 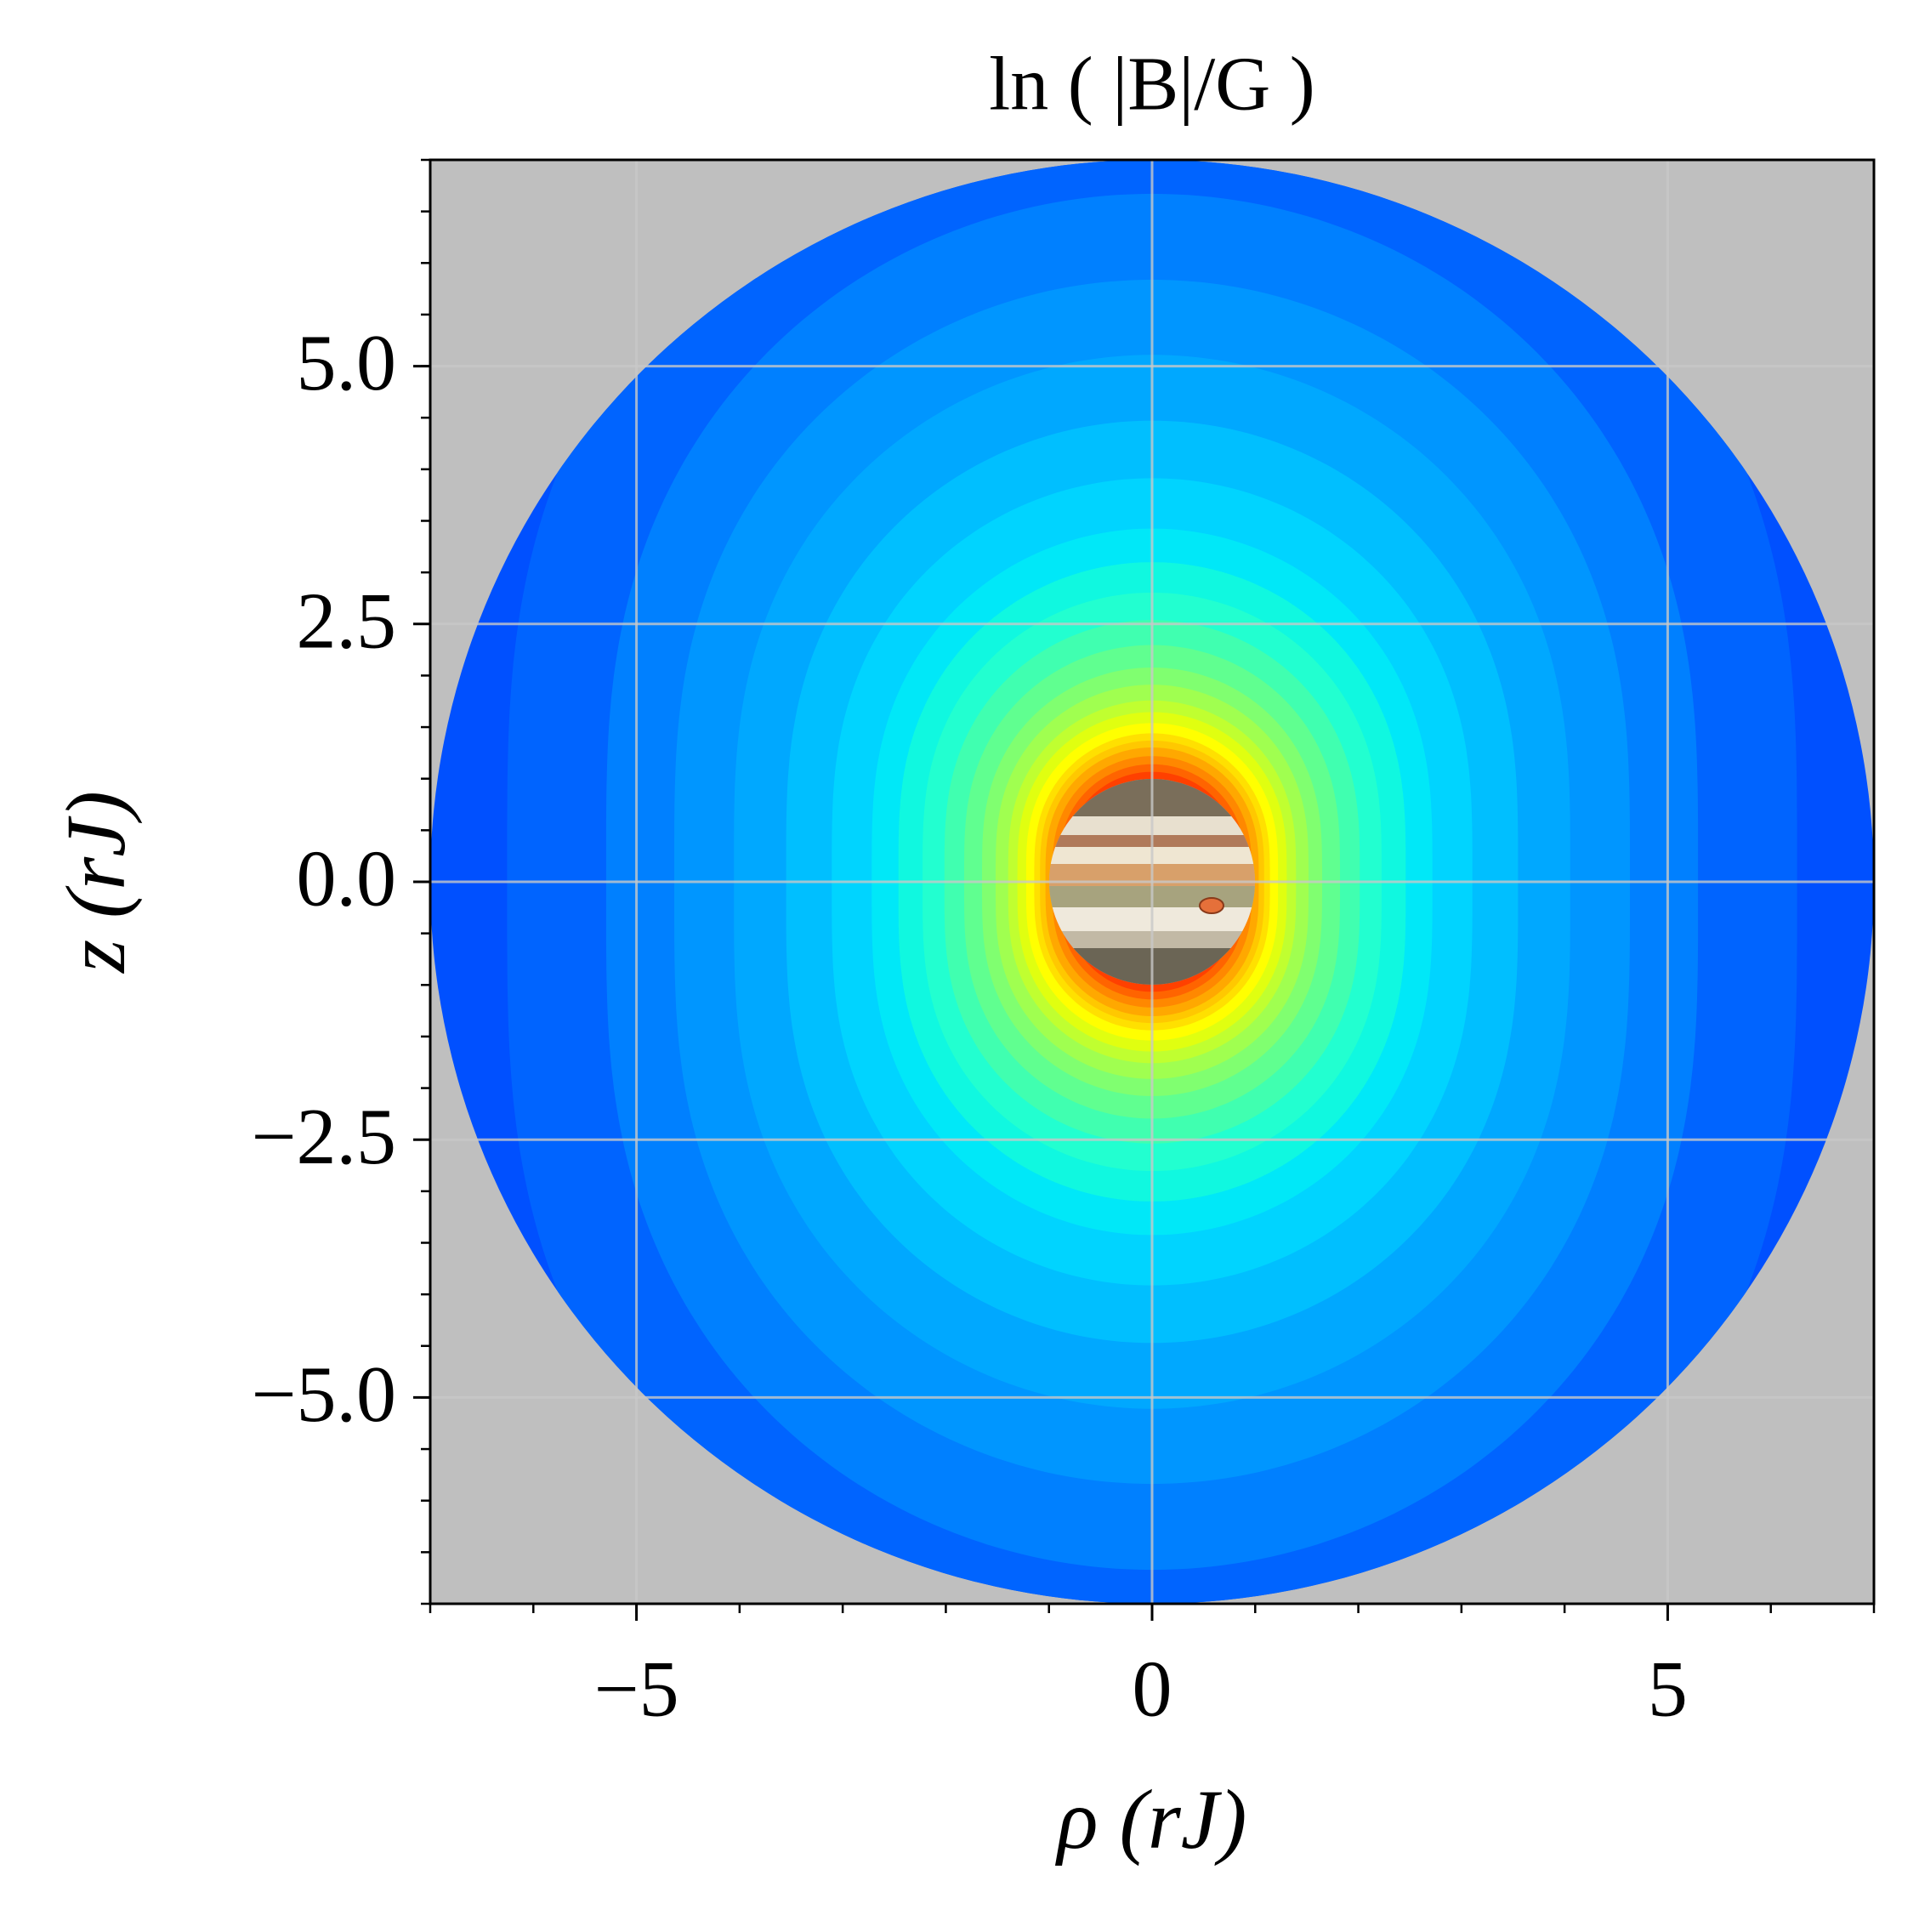 I want to click on y-tick-label: 0.0, so click(x=347, y=879).